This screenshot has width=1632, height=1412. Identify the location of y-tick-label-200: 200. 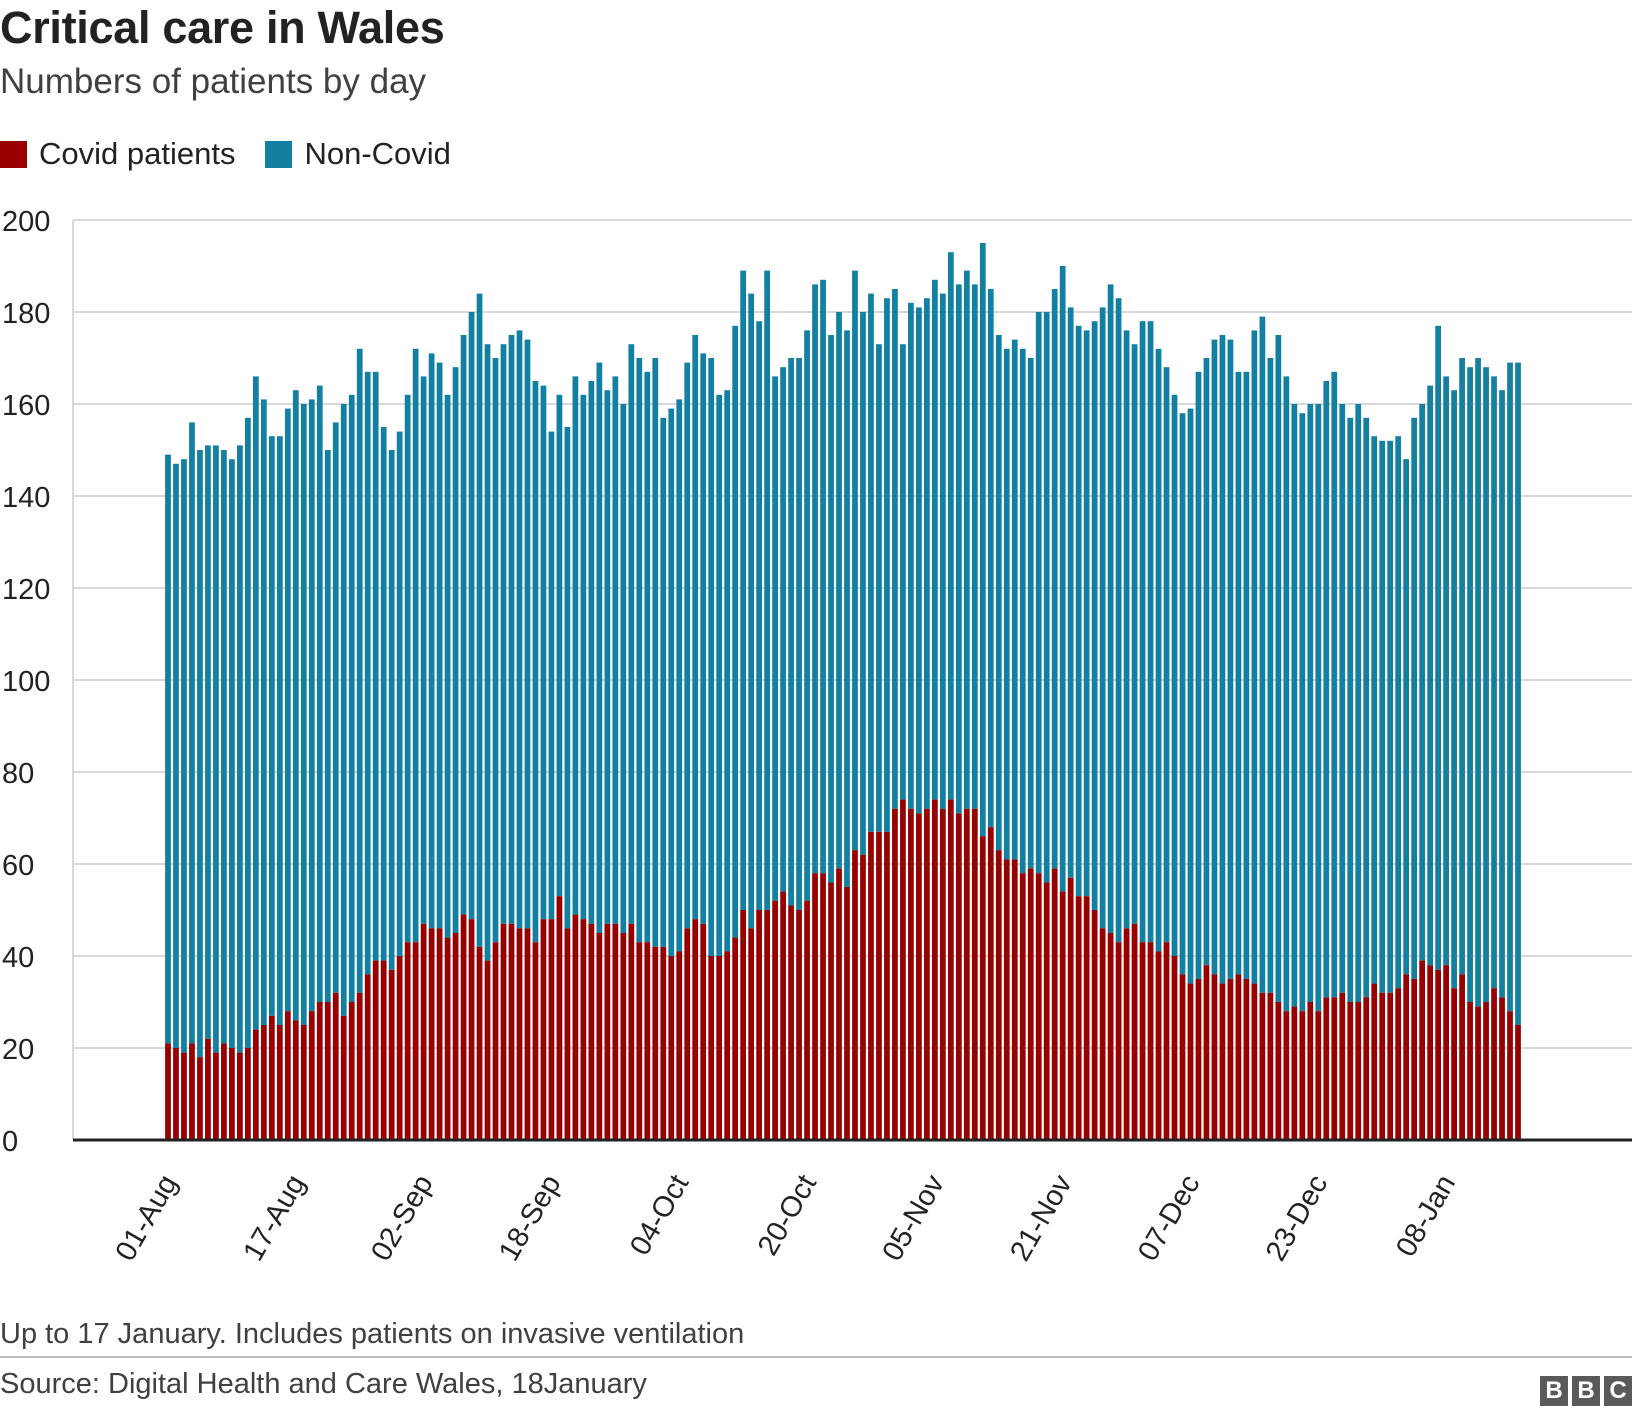
(26, 222).